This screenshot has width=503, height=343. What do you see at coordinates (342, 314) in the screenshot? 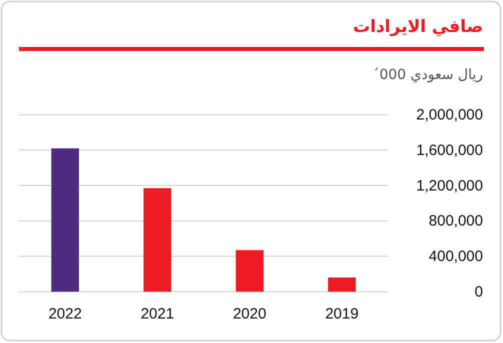
I see `x-tick-label: 2019` at bounding box center [342, 314].